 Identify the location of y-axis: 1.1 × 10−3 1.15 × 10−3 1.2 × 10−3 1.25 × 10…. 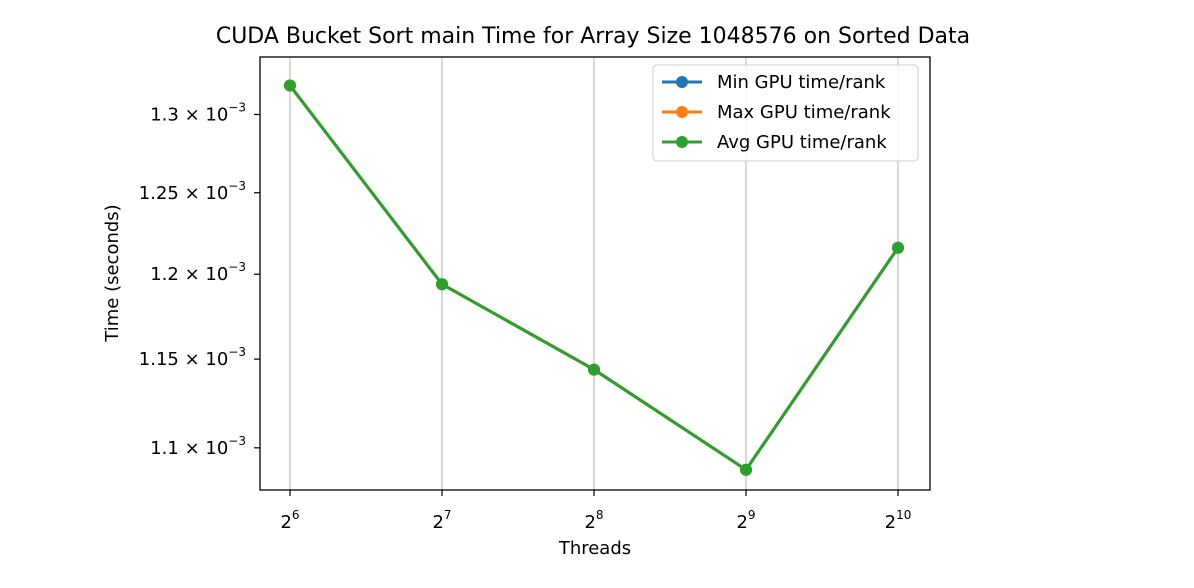
(199, 279).